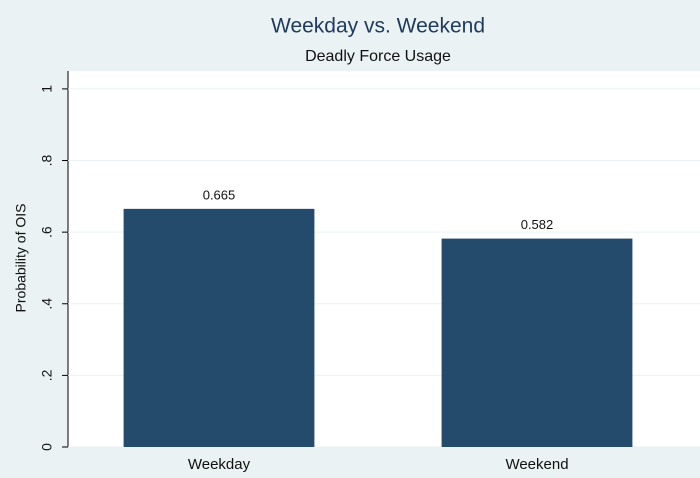 This screenshot has width=700, height=478. Describe the element at coordinates (47, 304) in the screenshot. I see `y-tick-label: .4` at that location.